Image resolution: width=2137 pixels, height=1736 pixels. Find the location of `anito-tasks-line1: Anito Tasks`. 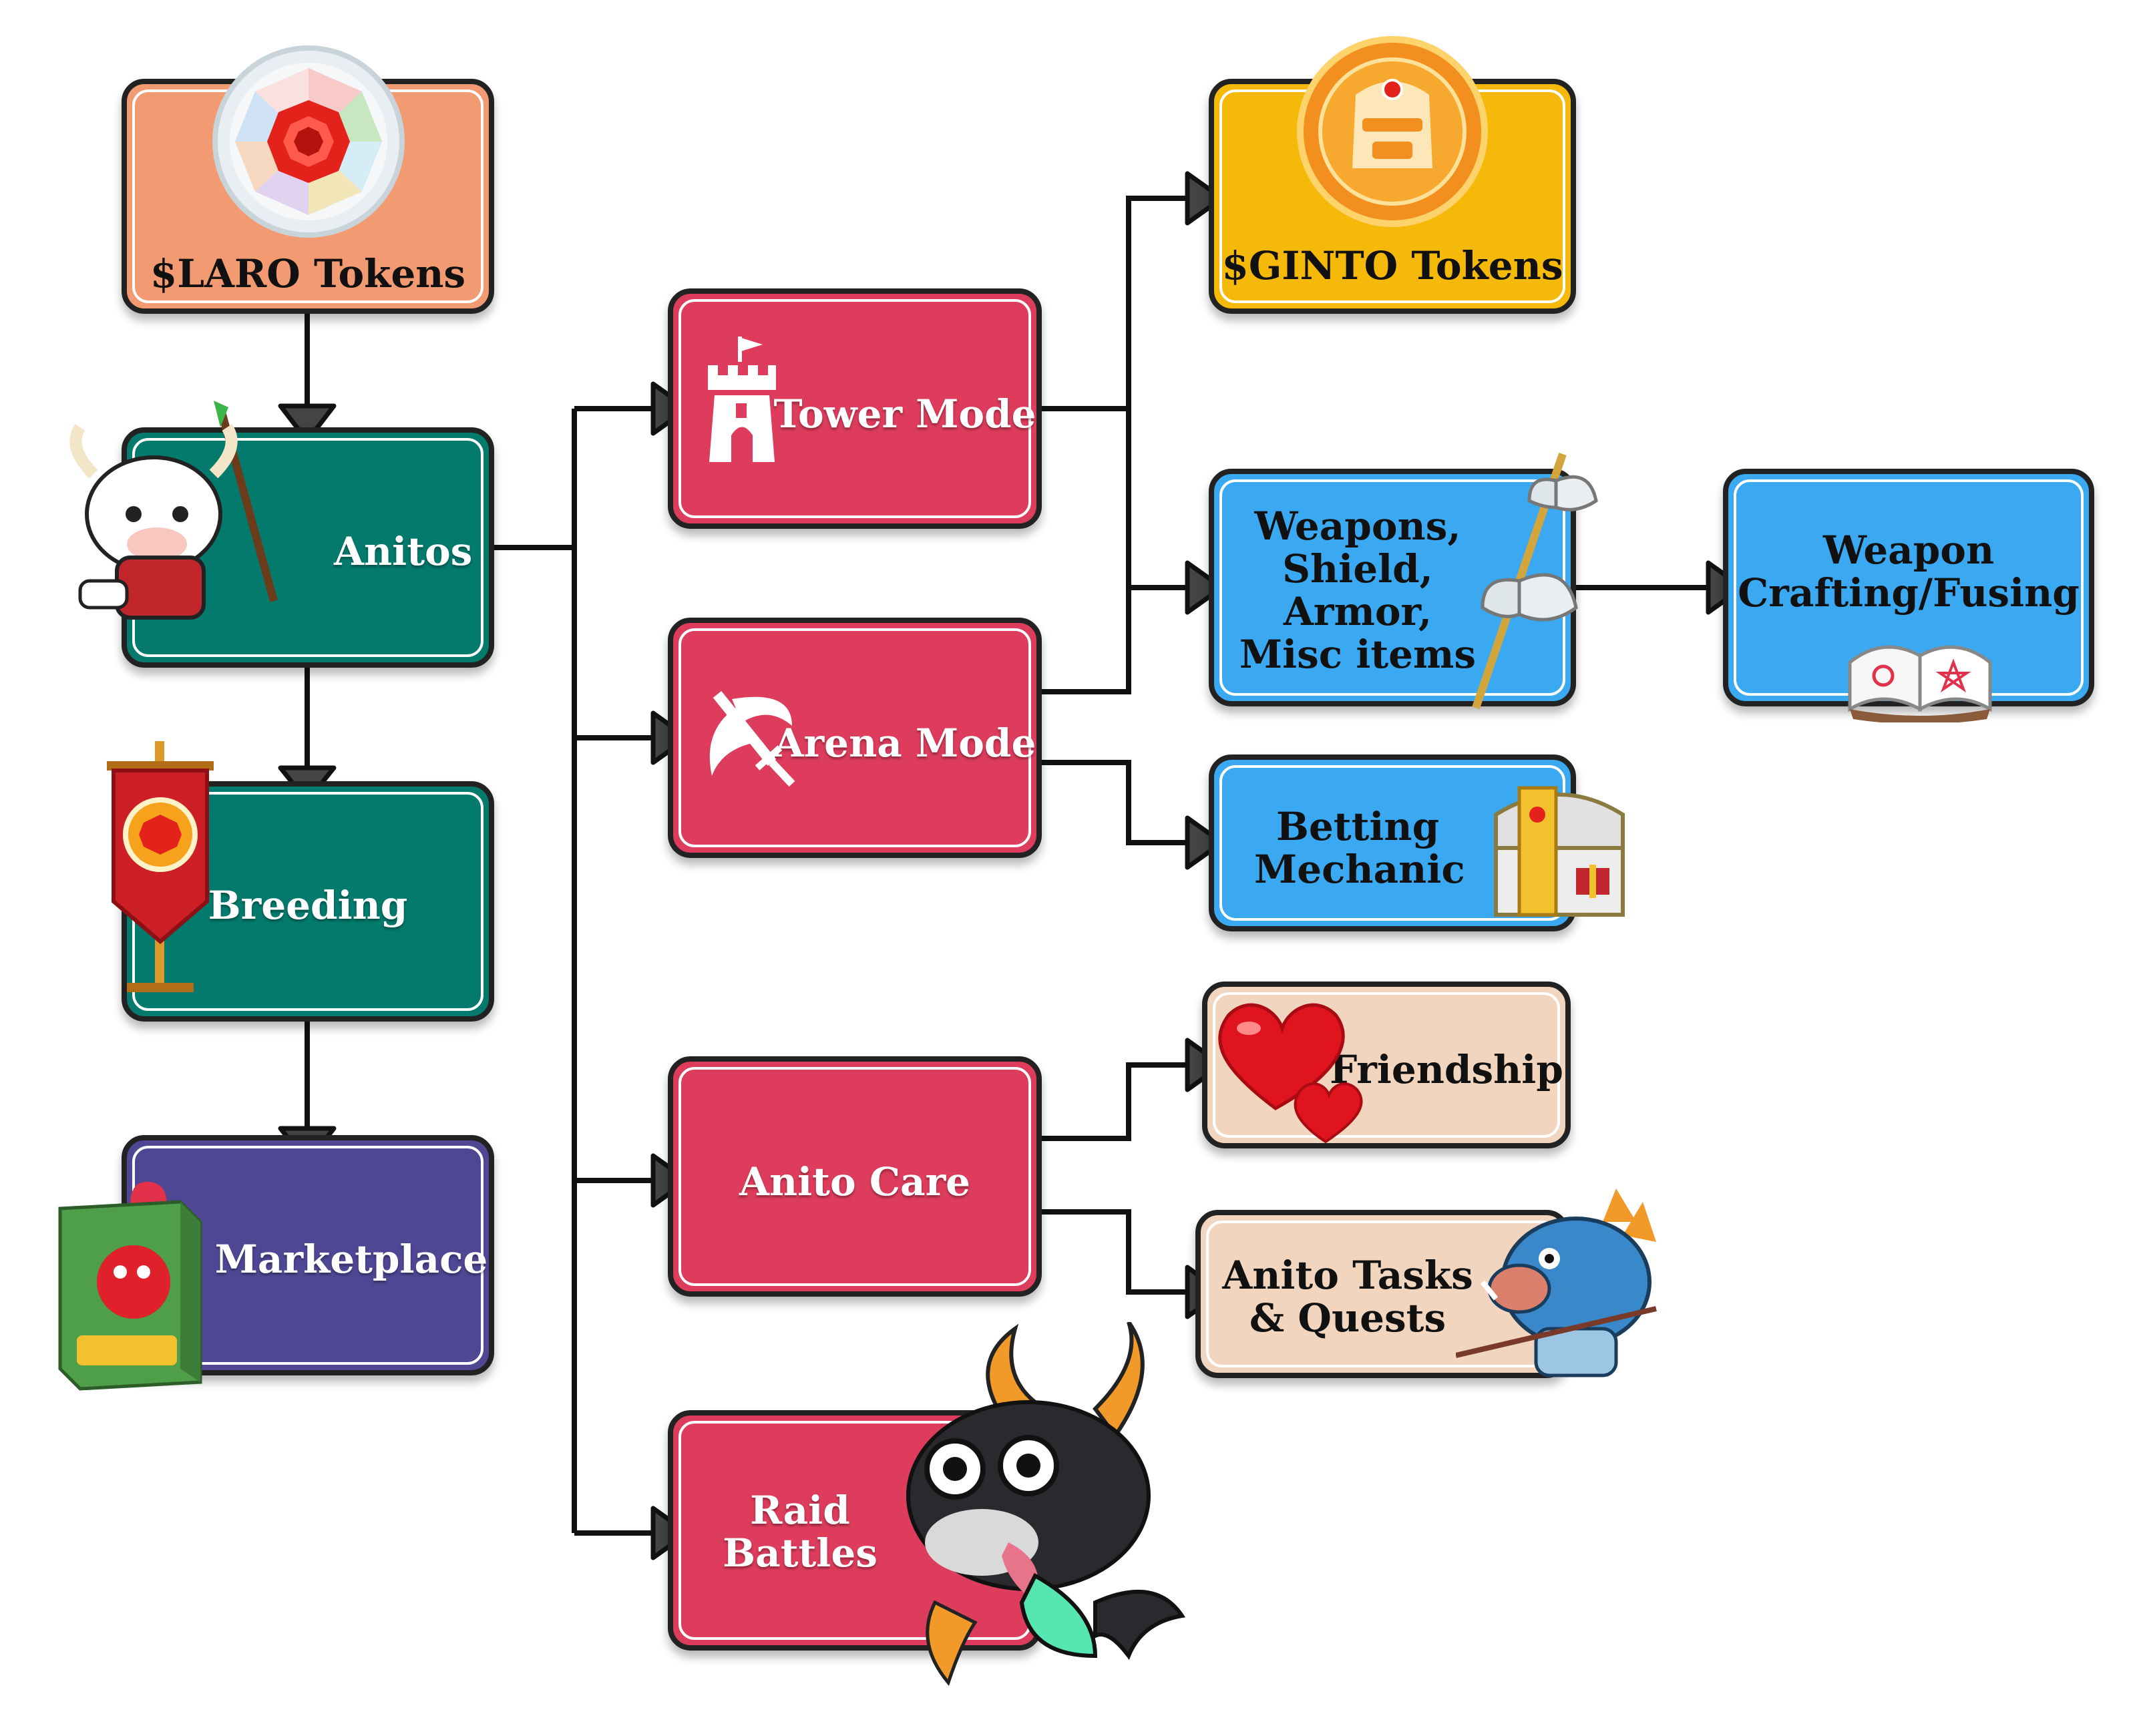

anito-tasks-line1: Anito Tasks is located at coordinates (1347, 1275).